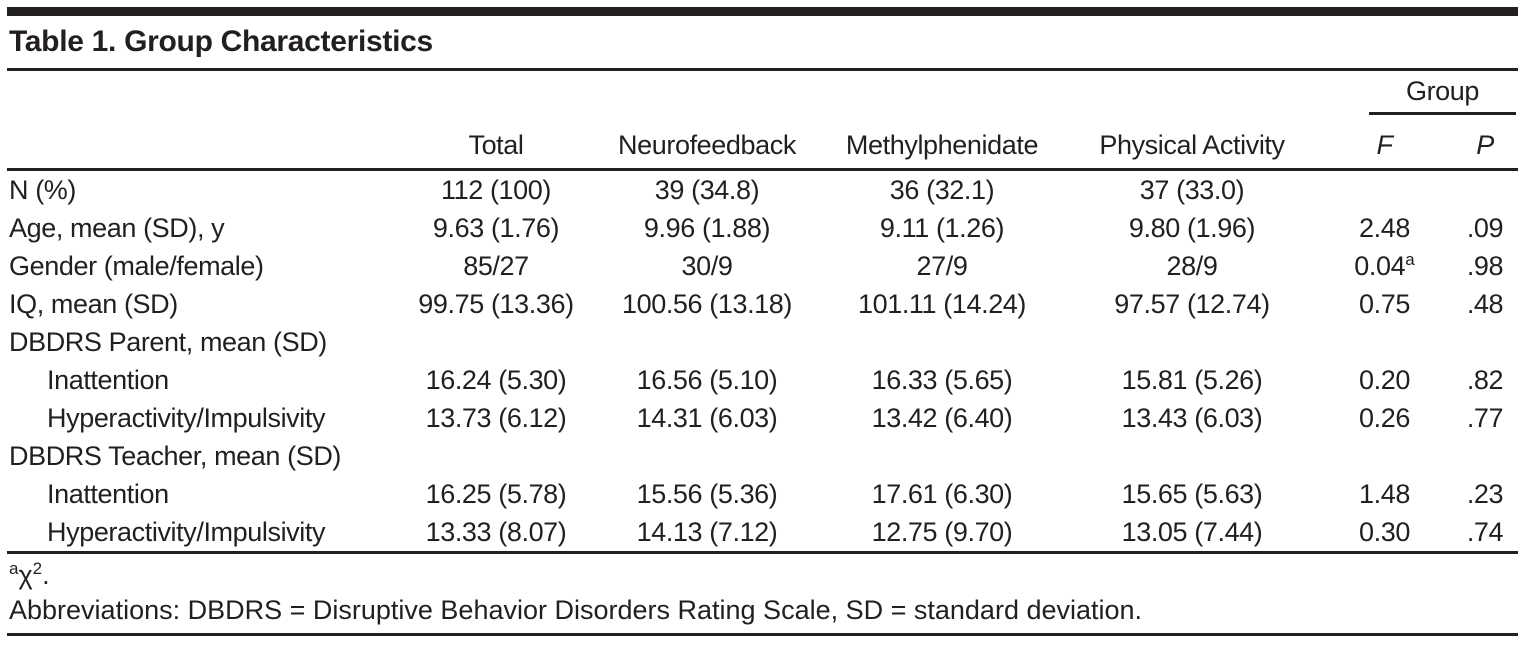  What do you see at coordinates (1485, 379) in the screenshot?
I see `table-cell: .82` at bounding box center [1485, 379].